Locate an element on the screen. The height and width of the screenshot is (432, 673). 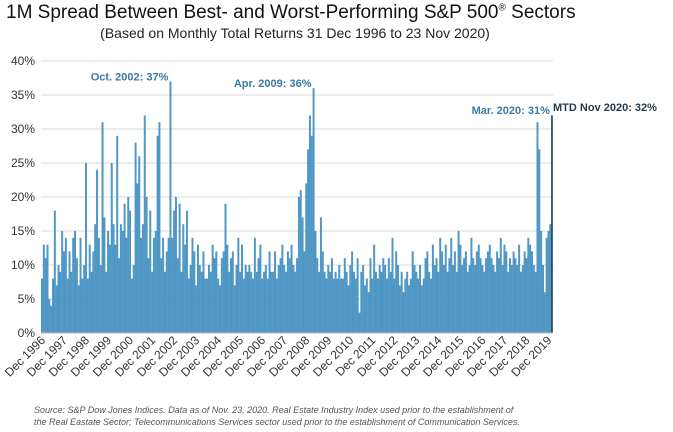
y-tick-label: 40% is located at coordinates (23, 61).